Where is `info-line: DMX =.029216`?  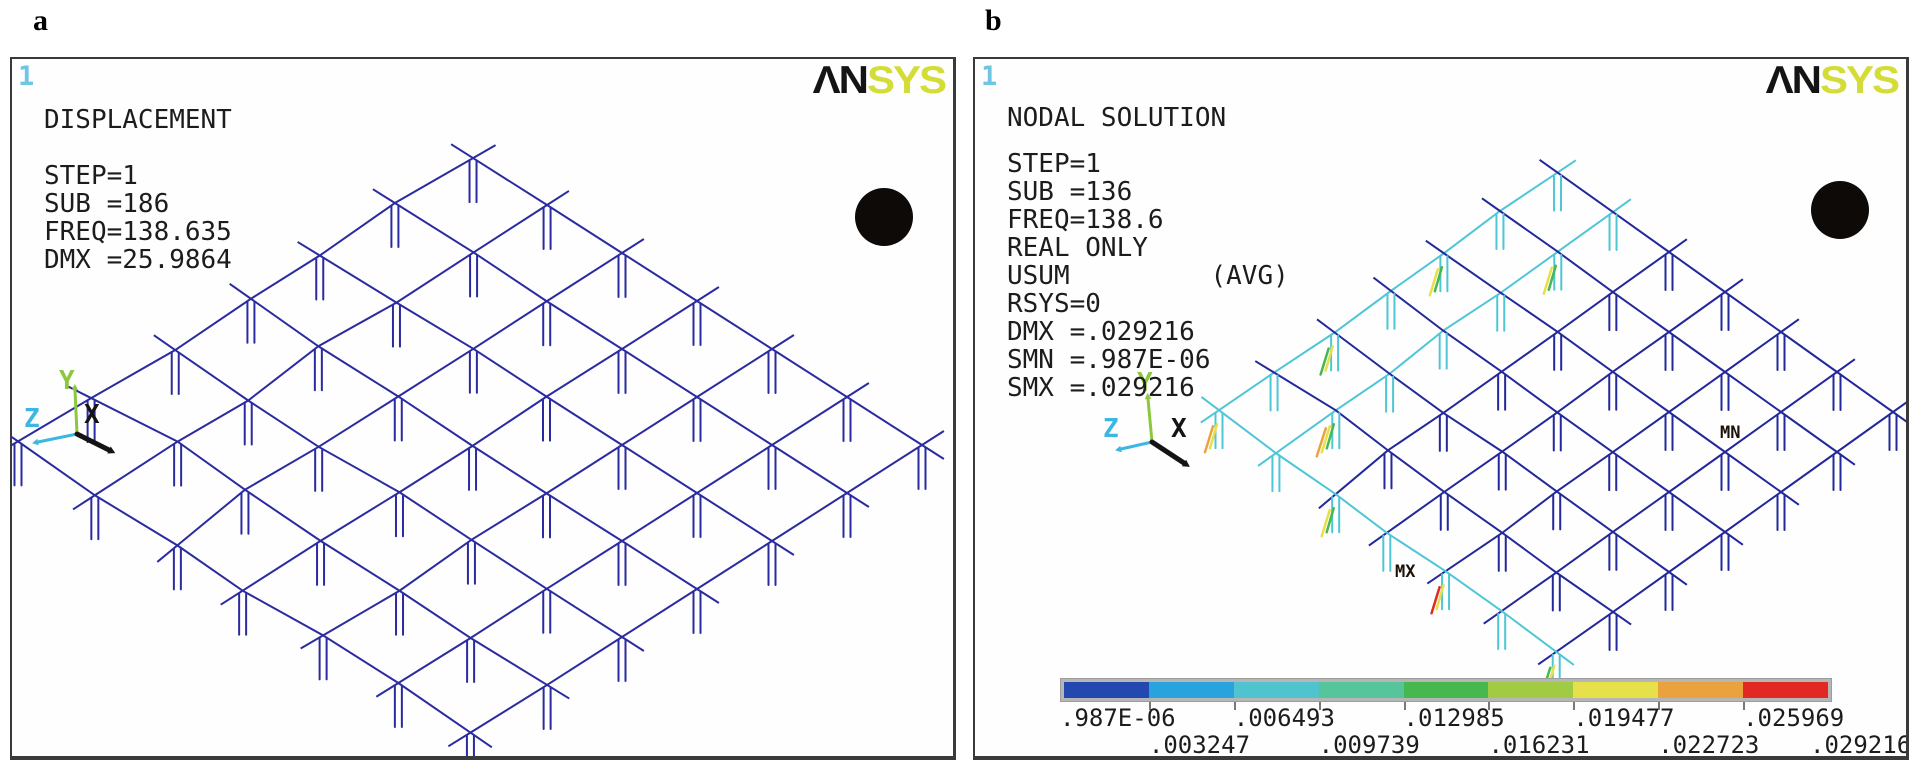
info-line: DMX =.029216 is located at coordinates (1101, 332).